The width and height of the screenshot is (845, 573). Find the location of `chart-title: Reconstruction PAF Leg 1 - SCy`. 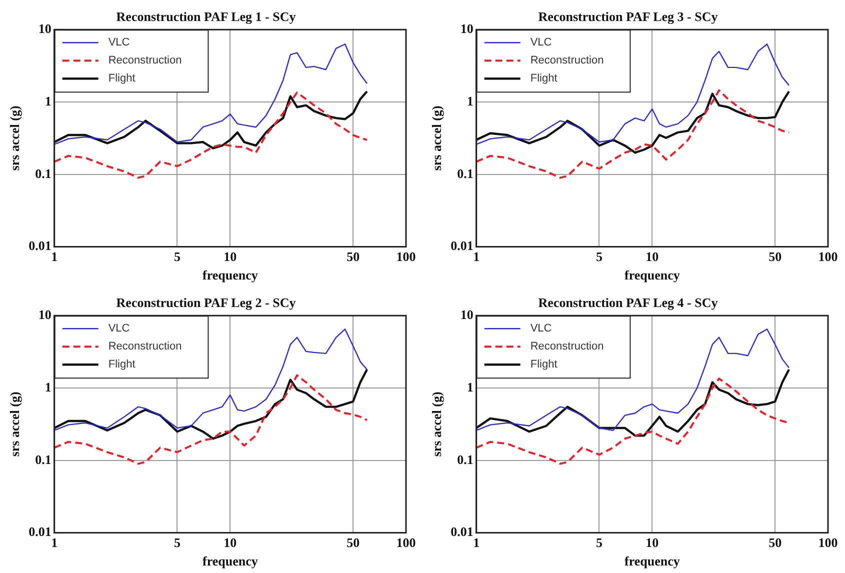

chart-title: Reconstruction PAF Leg 1 - SCy is located at coordinates (206, 16).